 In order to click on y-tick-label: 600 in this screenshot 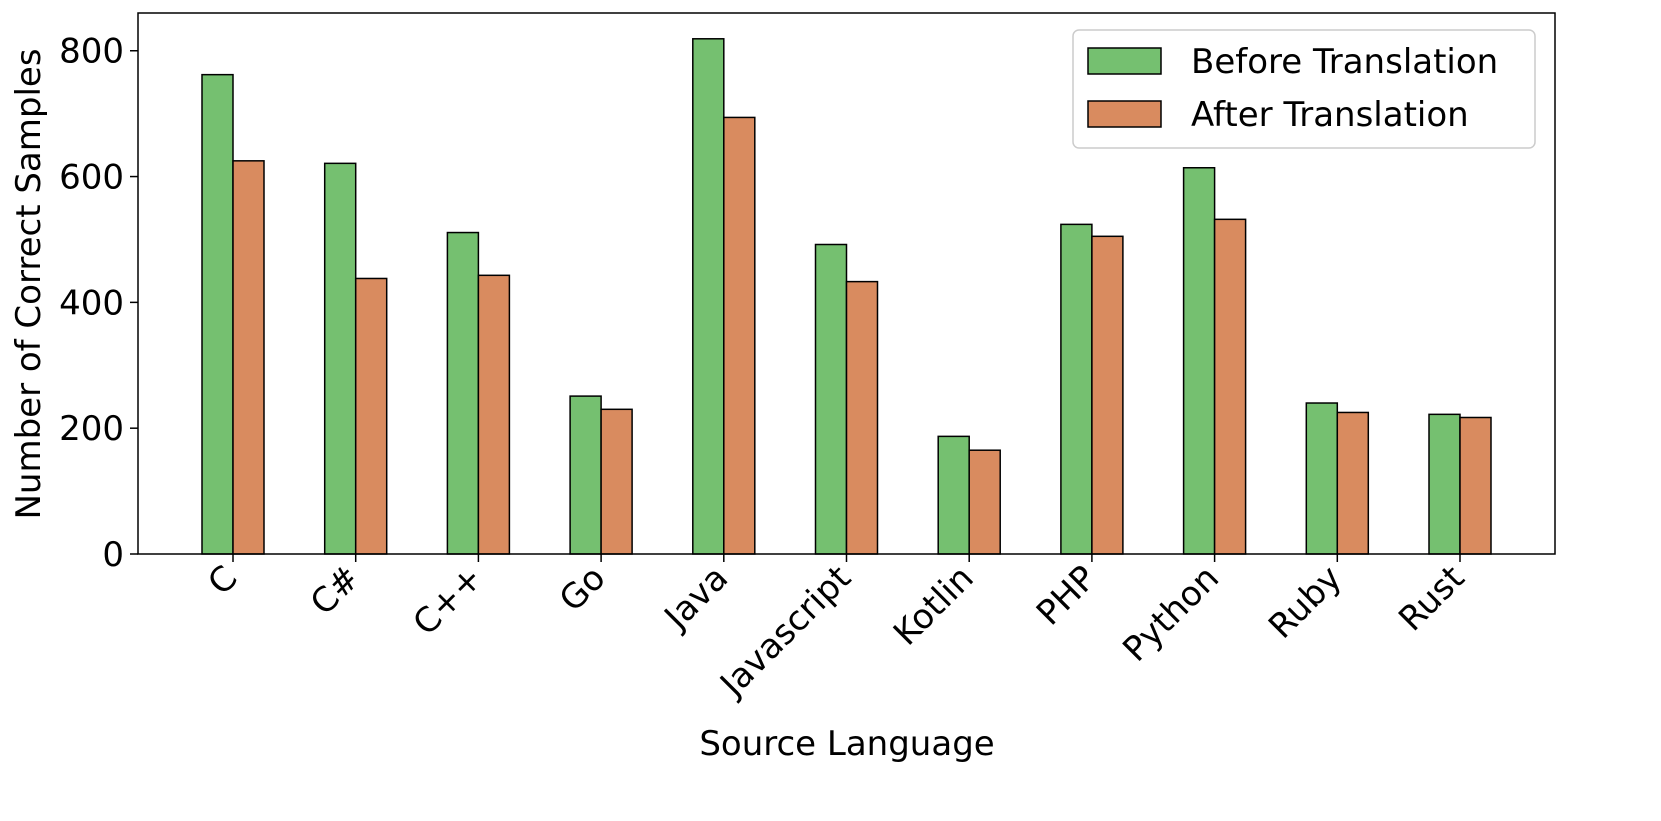, I will do `click(91, 178)`.